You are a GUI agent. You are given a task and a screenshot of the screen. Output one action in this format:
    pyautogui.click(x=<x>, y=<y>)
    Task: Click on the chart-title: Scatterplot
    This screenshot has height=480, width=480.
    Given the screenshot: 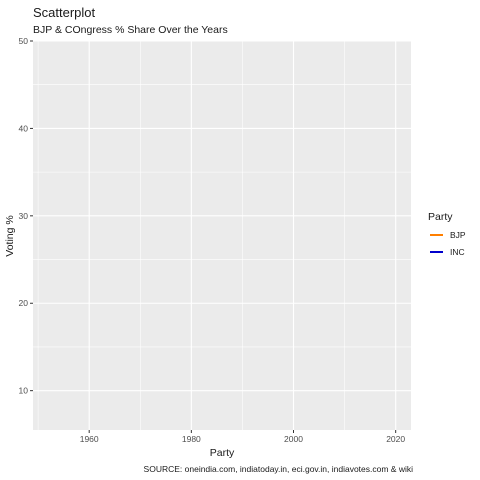 What is the action you would take?
    pyautogui.click(x=64, y=12)
    